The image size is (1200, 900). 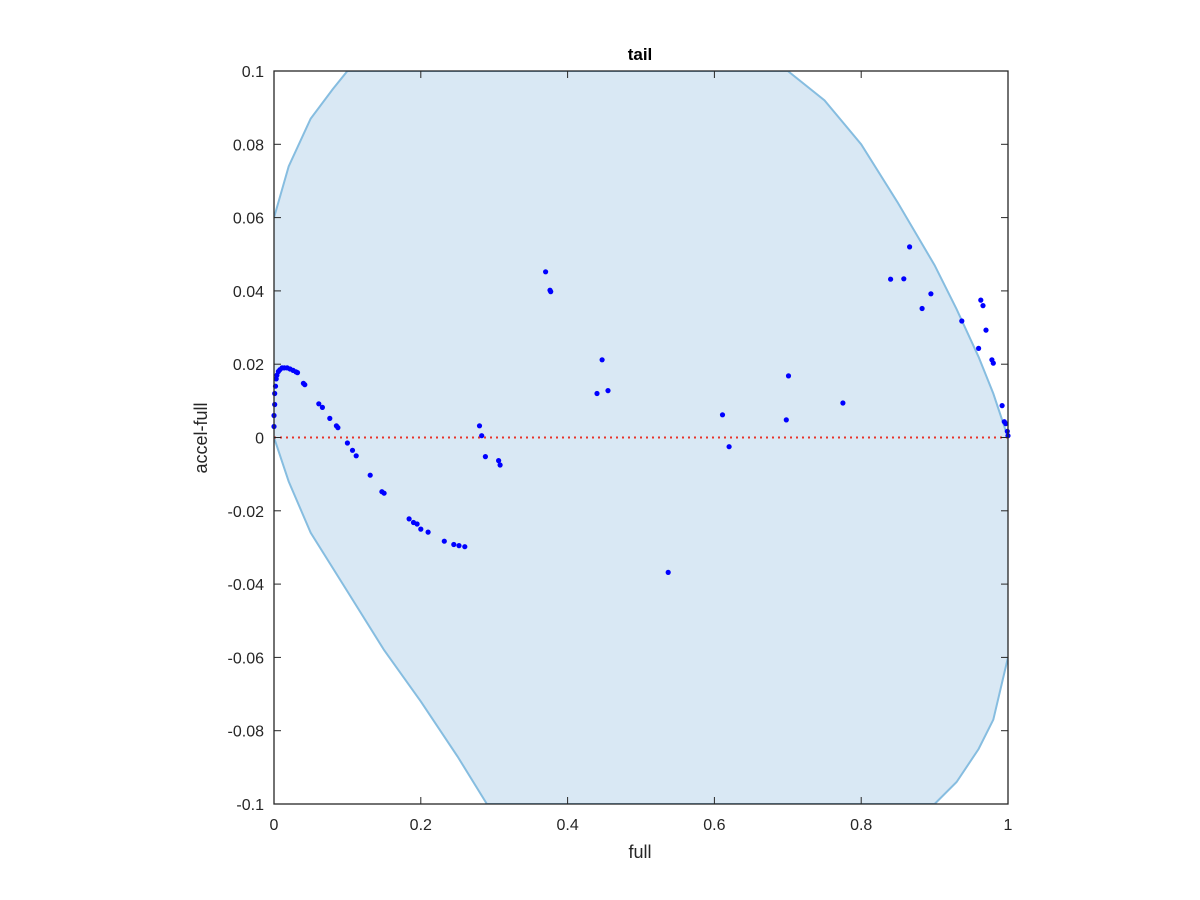 I want to click on x-tick-label: 0.6, so click(x=714, y=825).